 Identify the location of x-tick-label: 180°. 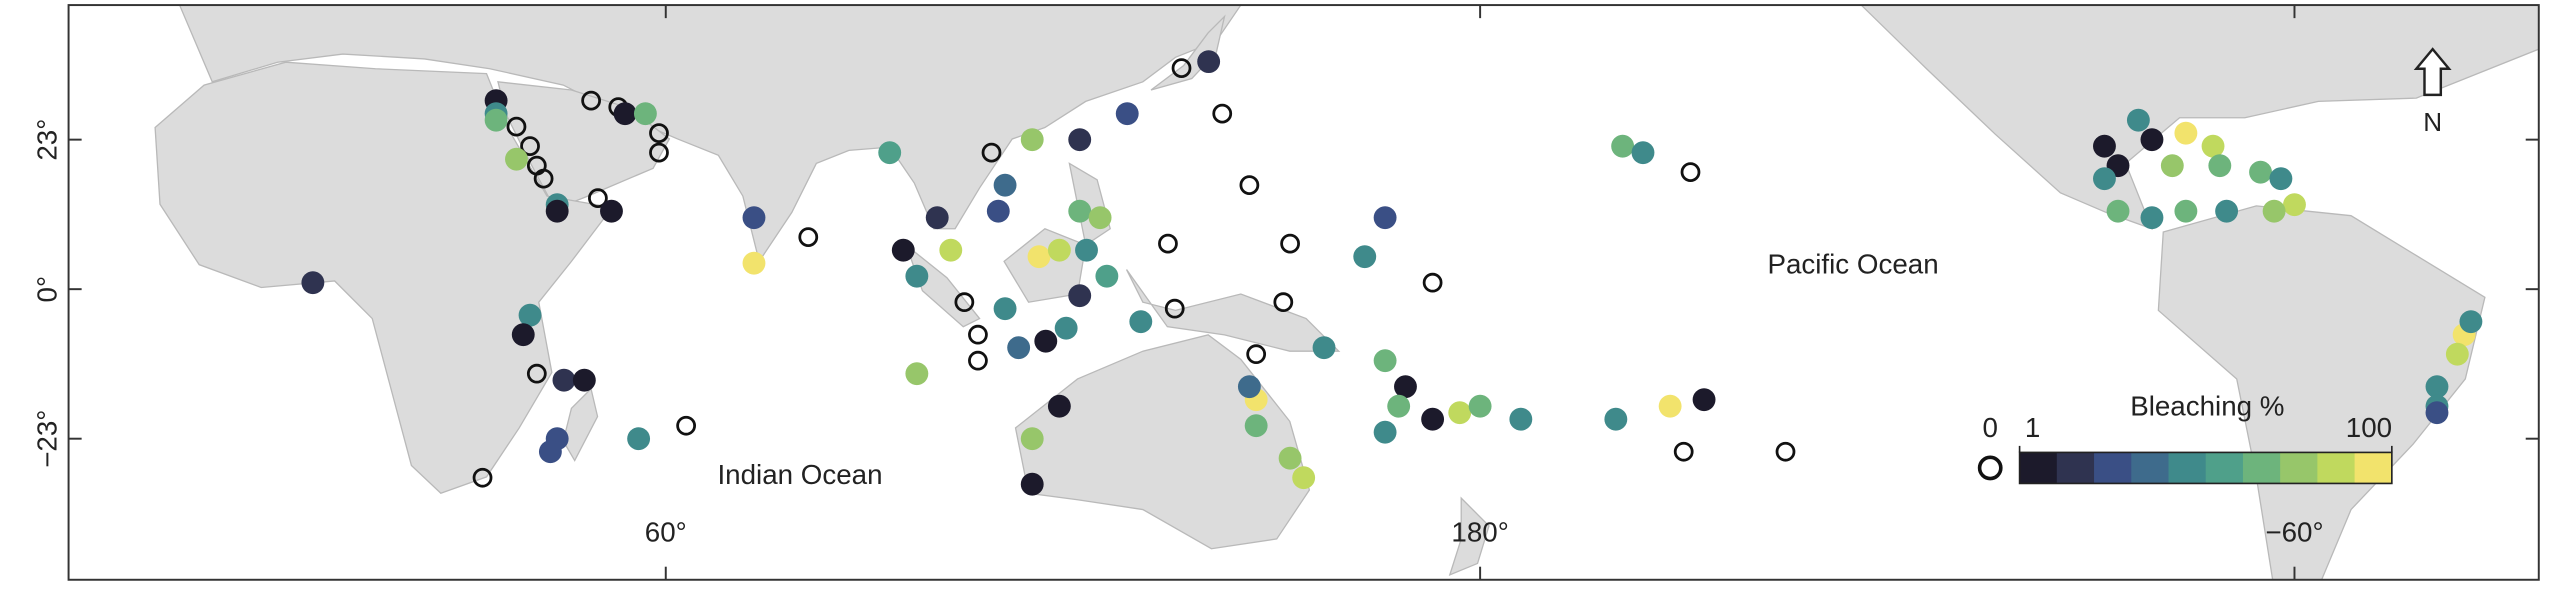
(1479, 531).